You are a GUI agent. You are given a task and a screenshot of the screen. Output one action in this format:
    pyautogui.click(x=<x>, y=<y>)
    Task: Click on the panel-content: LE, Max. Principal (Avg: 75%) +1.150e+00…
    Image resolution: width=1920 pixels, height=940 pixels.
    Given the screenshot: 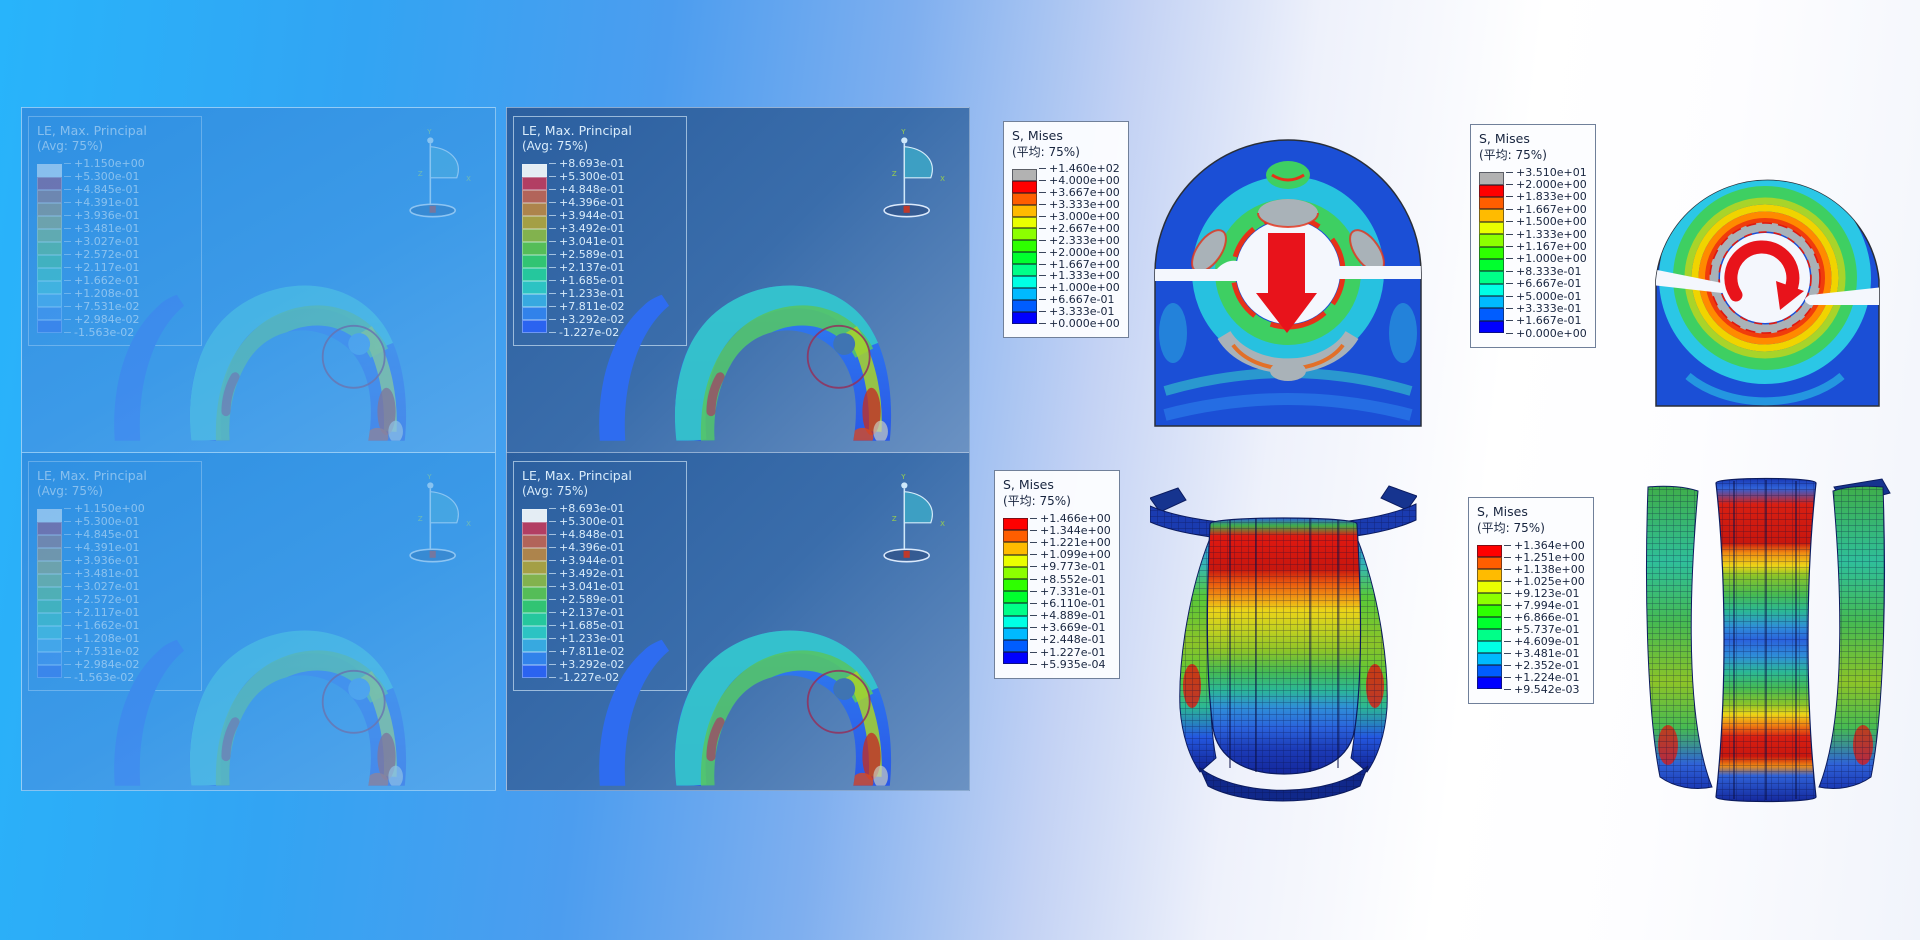 What is the action you would take?
    pyautogui.click(x=258, y=621)
    